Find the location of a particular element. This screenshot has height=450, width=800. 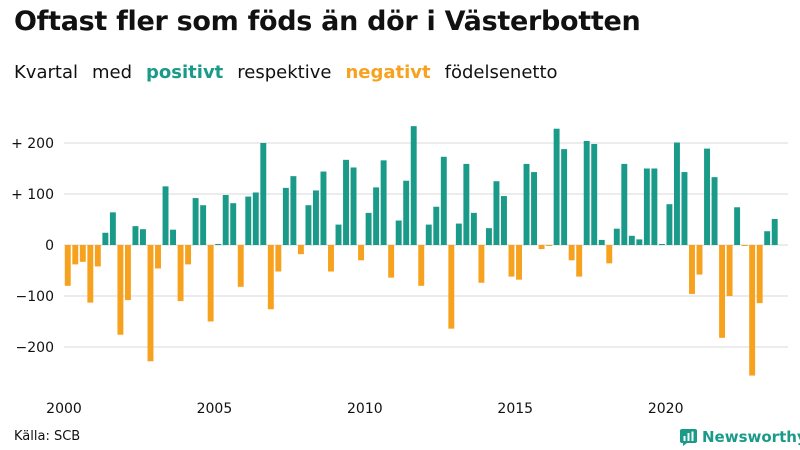

x-tick-label: 2005 is located at coordinates (215, 409).